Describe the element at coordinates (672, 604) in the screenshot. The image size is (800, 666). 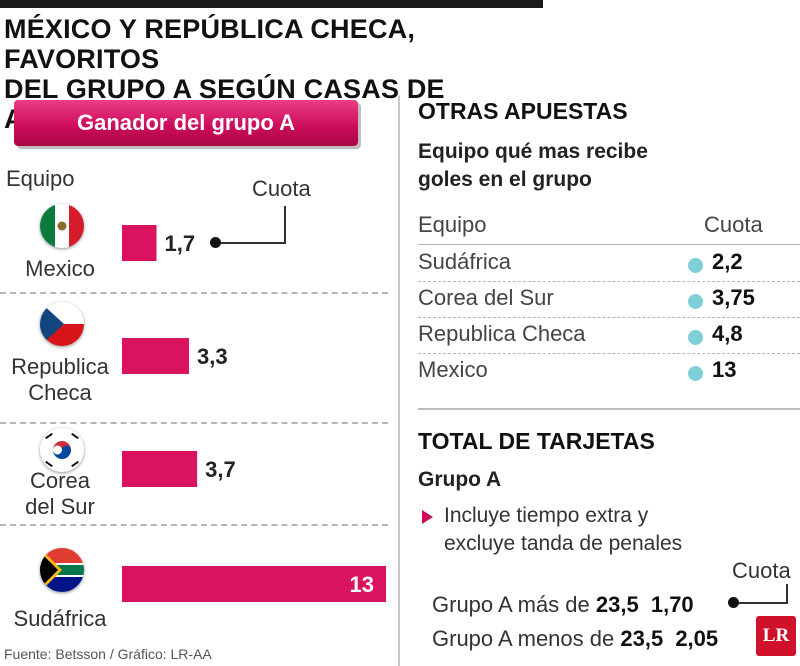
I see `bet-over-odds: 1,70` at that location.